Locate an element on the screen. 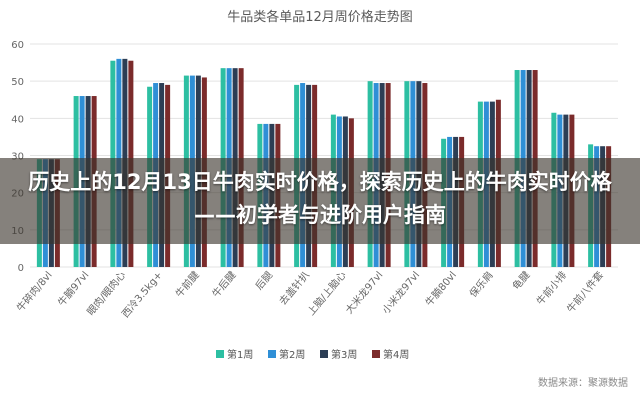  chart-title: 牛品类各单品12月周价格走势图 is located at coordinates (320, 17).